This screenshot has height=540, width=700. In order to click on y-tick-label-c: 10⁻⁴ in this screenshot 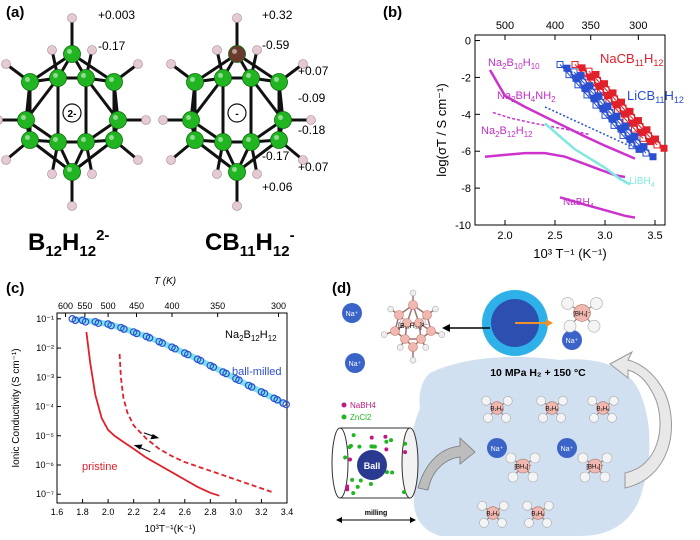, I will do `click(44, 407)`.